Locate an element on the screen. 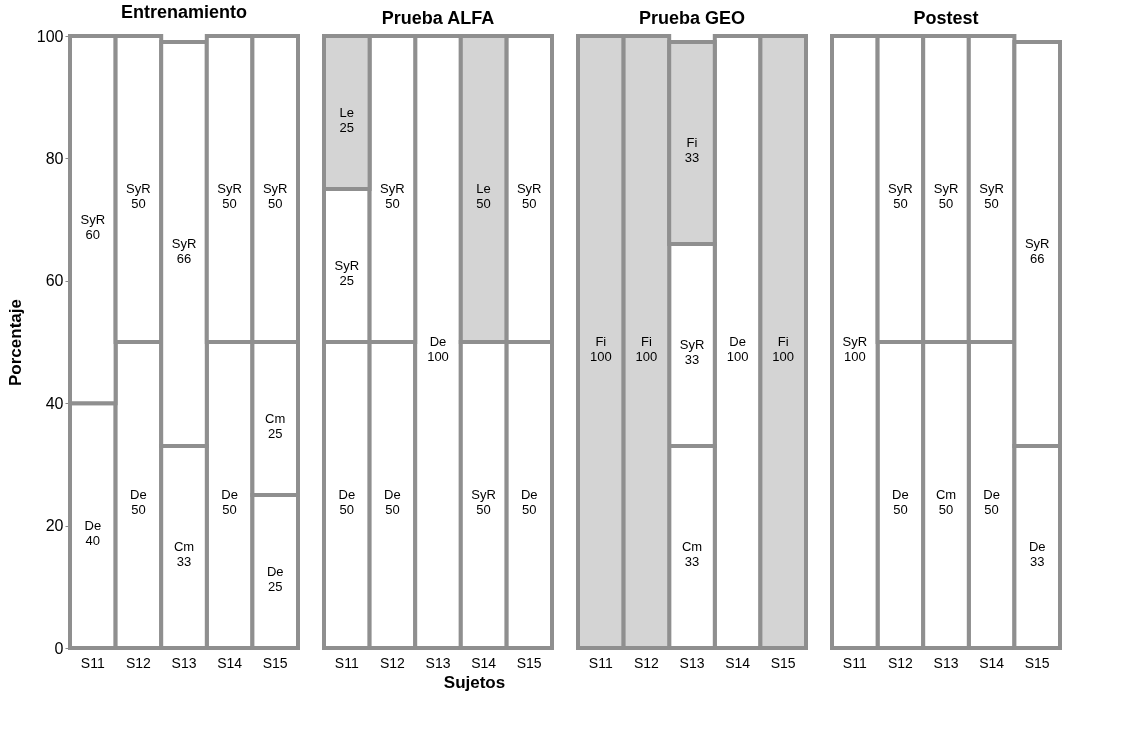 This screenshot has width=1142, height=751. chart-title: Prueba GEO is located at coordinates (692, 18).